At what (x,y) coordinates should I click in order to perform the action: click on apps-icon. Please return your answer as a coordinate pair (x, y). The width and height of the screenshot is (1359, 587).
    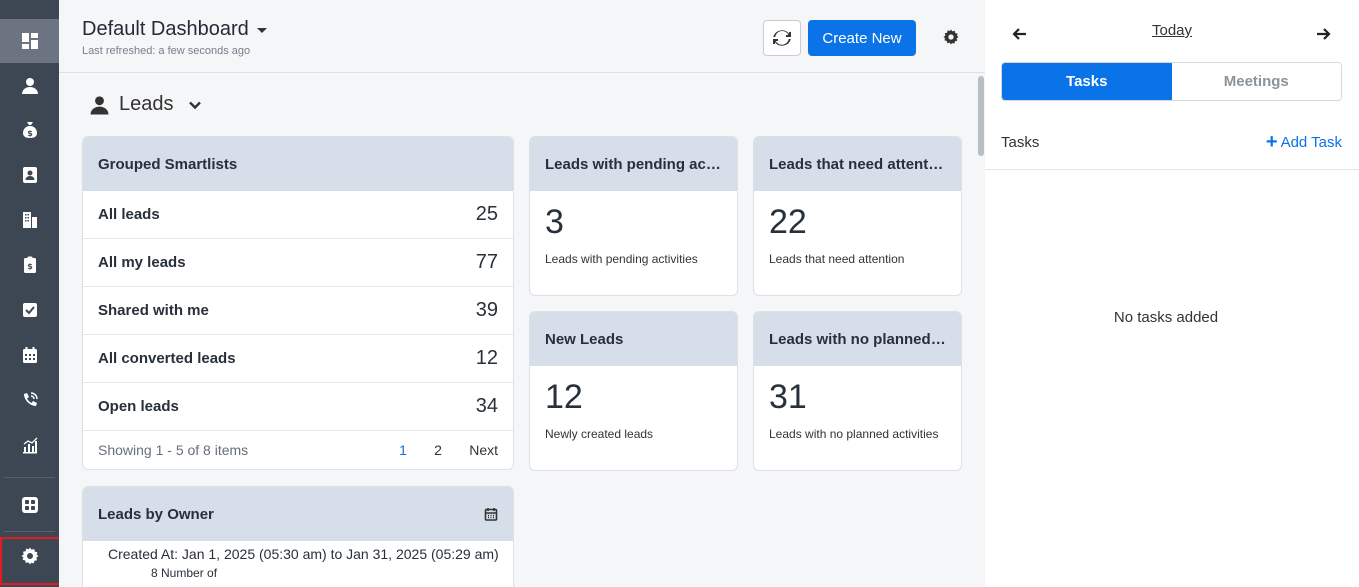
    Looking at the image, I should click on (29, 505).